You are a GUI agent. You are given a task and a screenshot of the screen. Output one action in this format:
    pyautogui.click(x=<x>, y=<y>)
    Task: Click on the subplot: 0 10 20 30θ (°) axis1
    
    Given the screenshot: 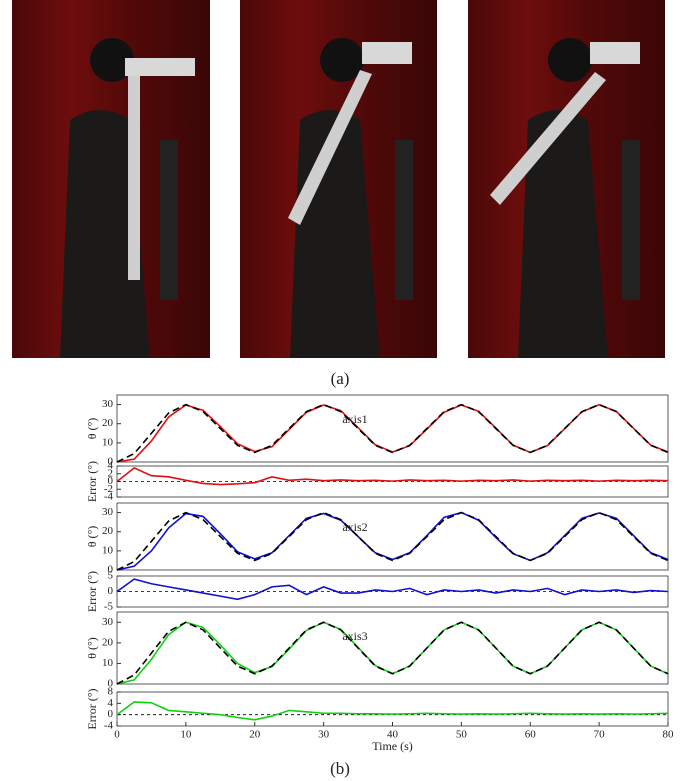 What is the action you would take?
    pyautogui.click(x=377, y=431)
    